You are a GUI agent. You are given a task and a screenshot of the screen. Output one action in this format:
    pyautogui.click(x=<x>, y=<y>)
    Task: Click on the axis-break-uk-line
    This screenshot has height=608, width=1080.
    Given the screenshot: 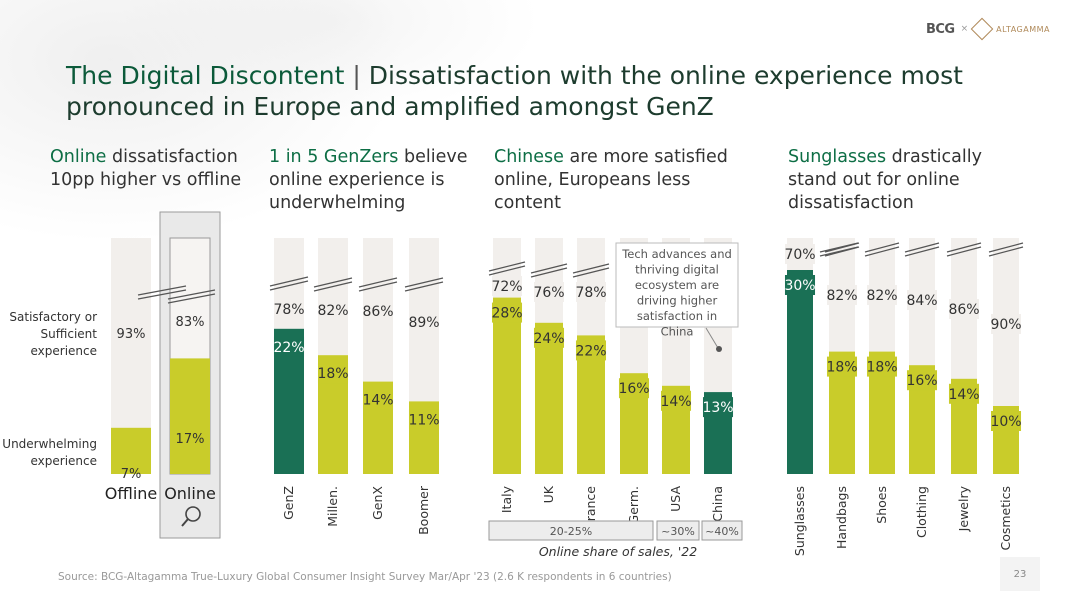 What is the action you would take?
    pyautogui.click(x=549, y=268)
    